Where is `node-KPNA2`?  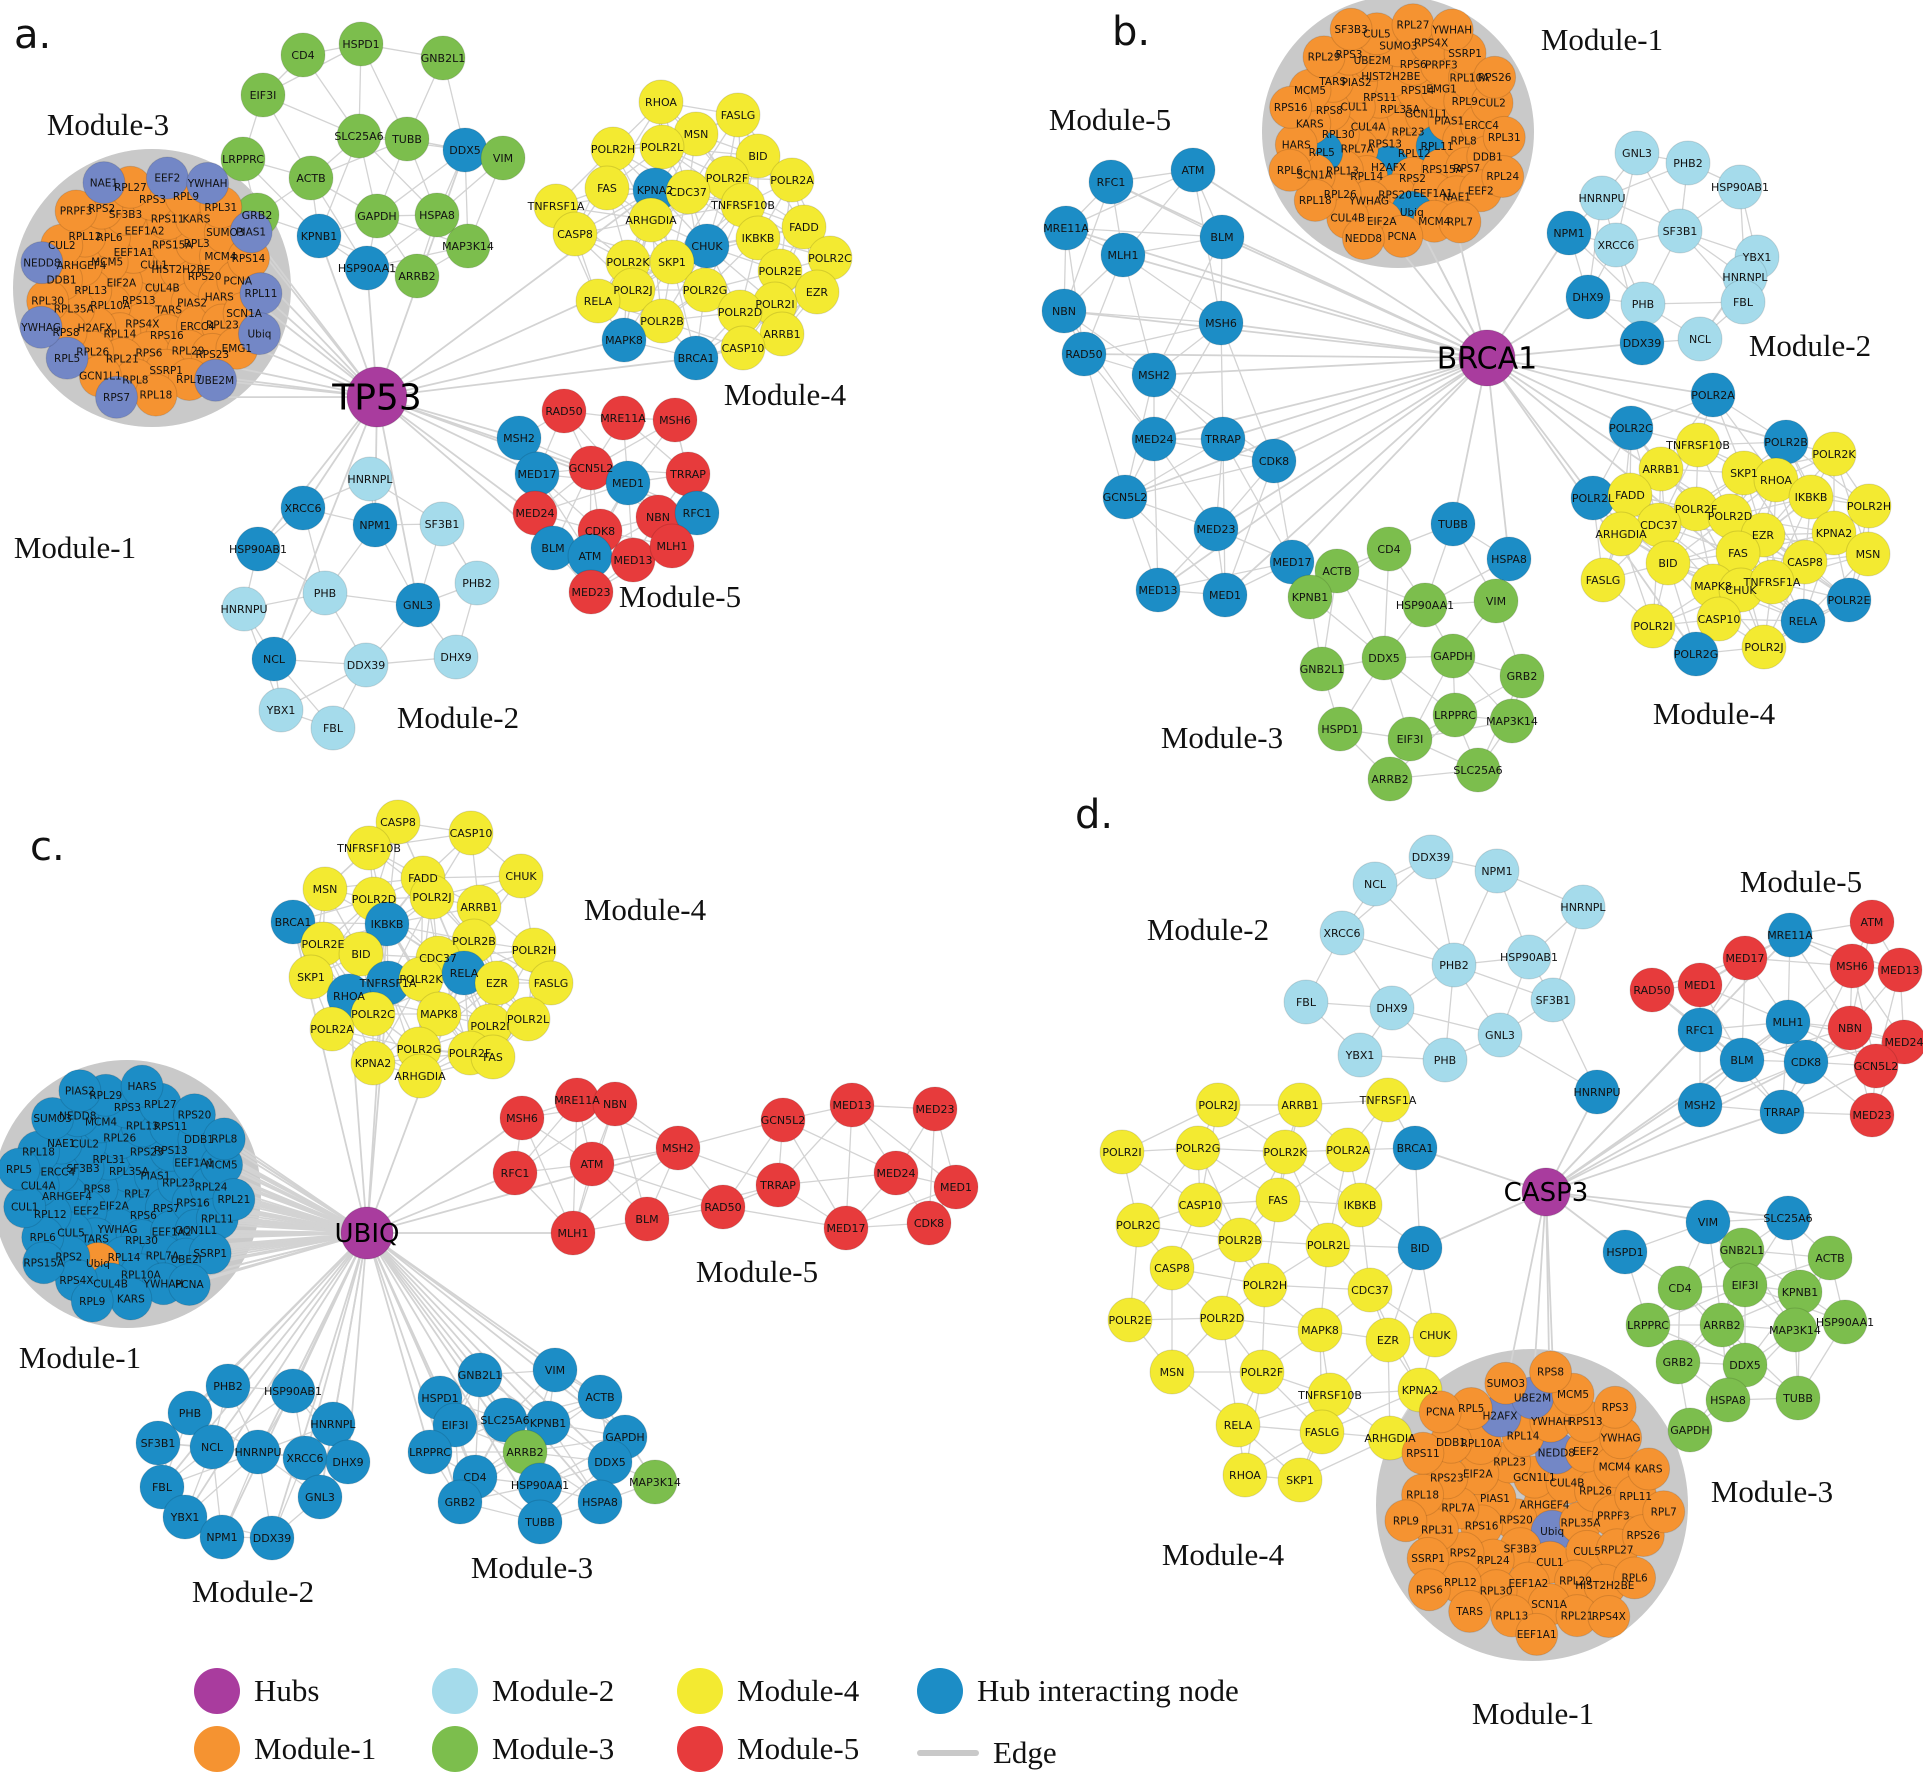
node-KPNA2 is located at coordinates (373, 1063).